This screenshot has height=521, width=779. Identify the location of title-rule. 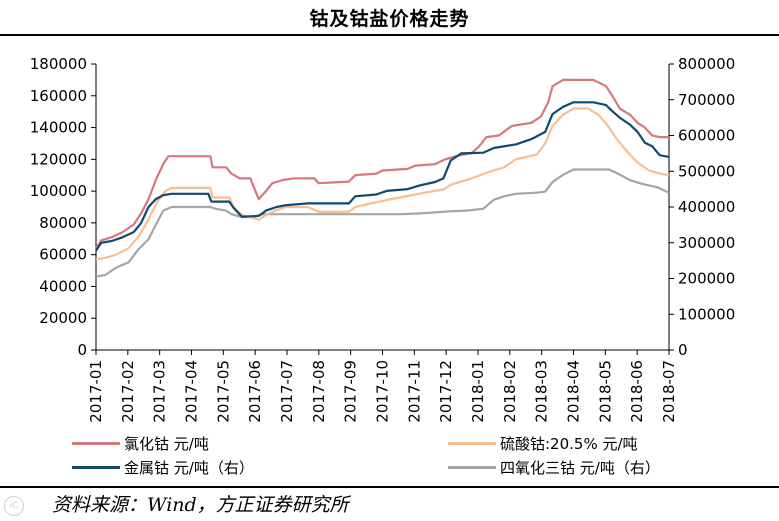
(389, 35).